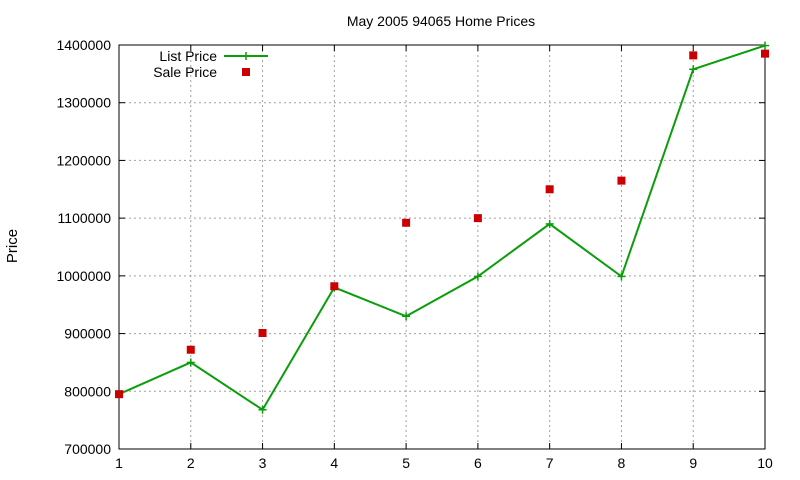 The image size is (800, 480). What do you see at coordinates (191, 463) in the screenshot?
I see `x-tick-label: 2` at bounding box center [191, 463].